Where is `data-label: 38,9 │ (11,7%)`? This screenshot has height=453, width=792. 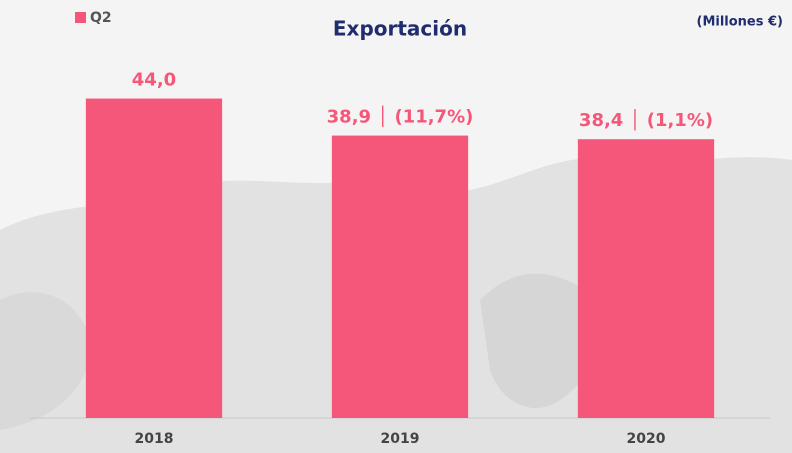 data-label: 38,9 │ (11,7%) is located at coordinates (400, 117).